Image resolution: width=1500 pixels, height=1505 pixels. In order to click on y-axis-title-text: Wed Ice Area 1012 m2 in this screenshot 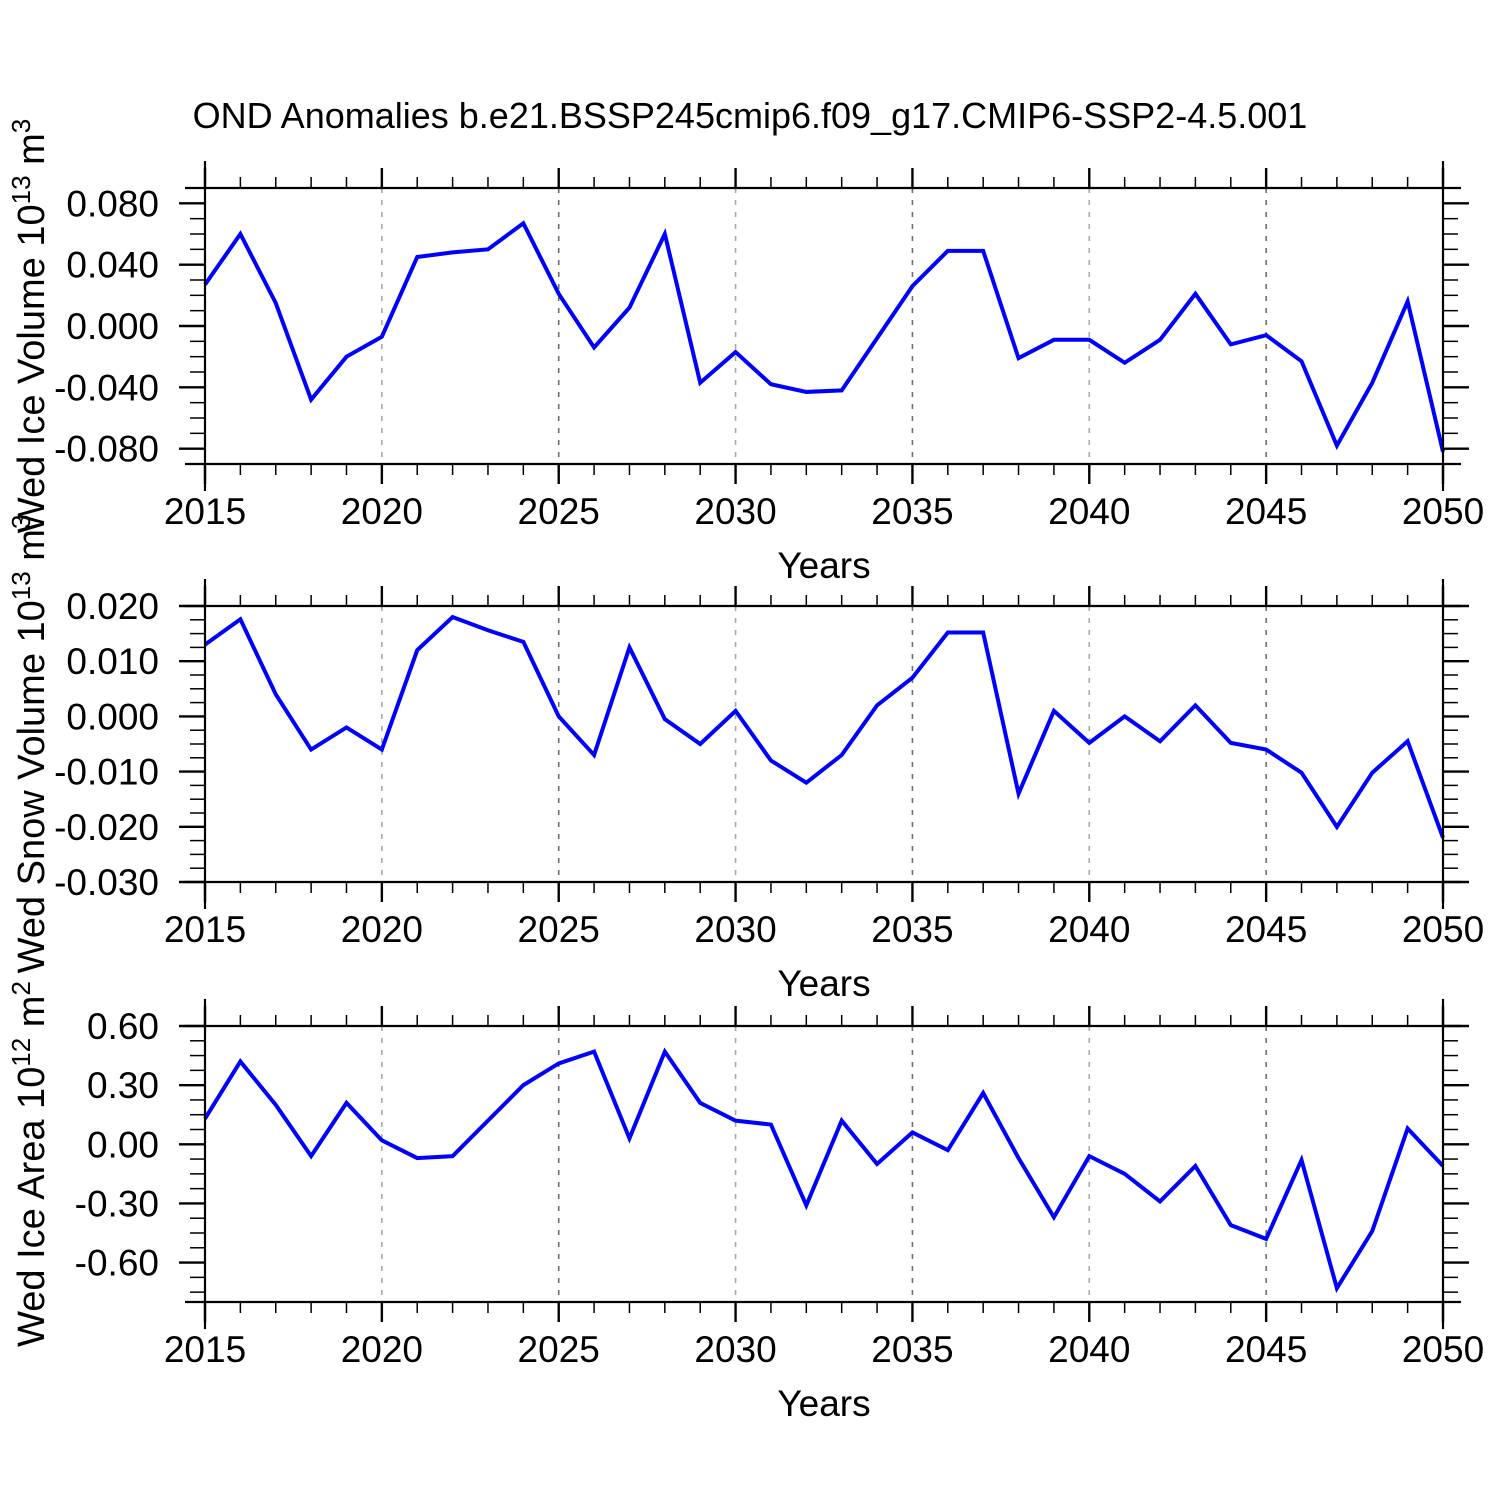, I will do `click(29, 1164)`.